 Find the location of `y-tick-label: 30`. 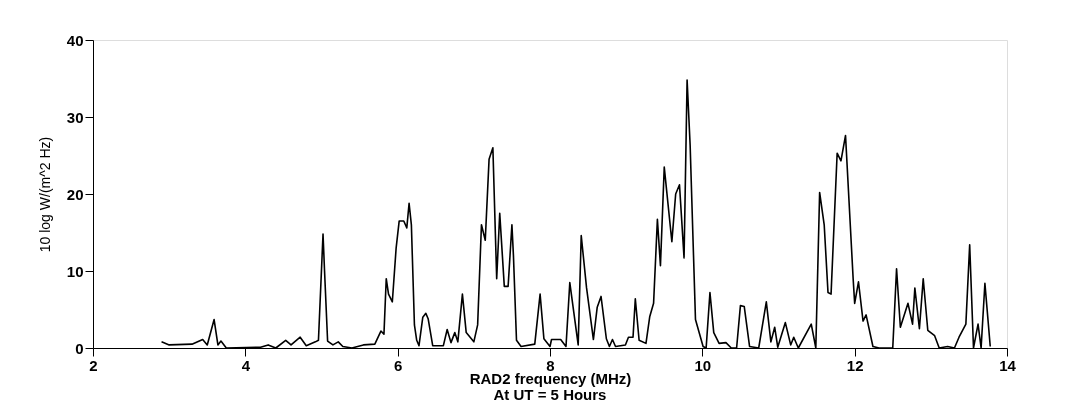

y-tick-label: 30 is located at coordinates (75, 117).